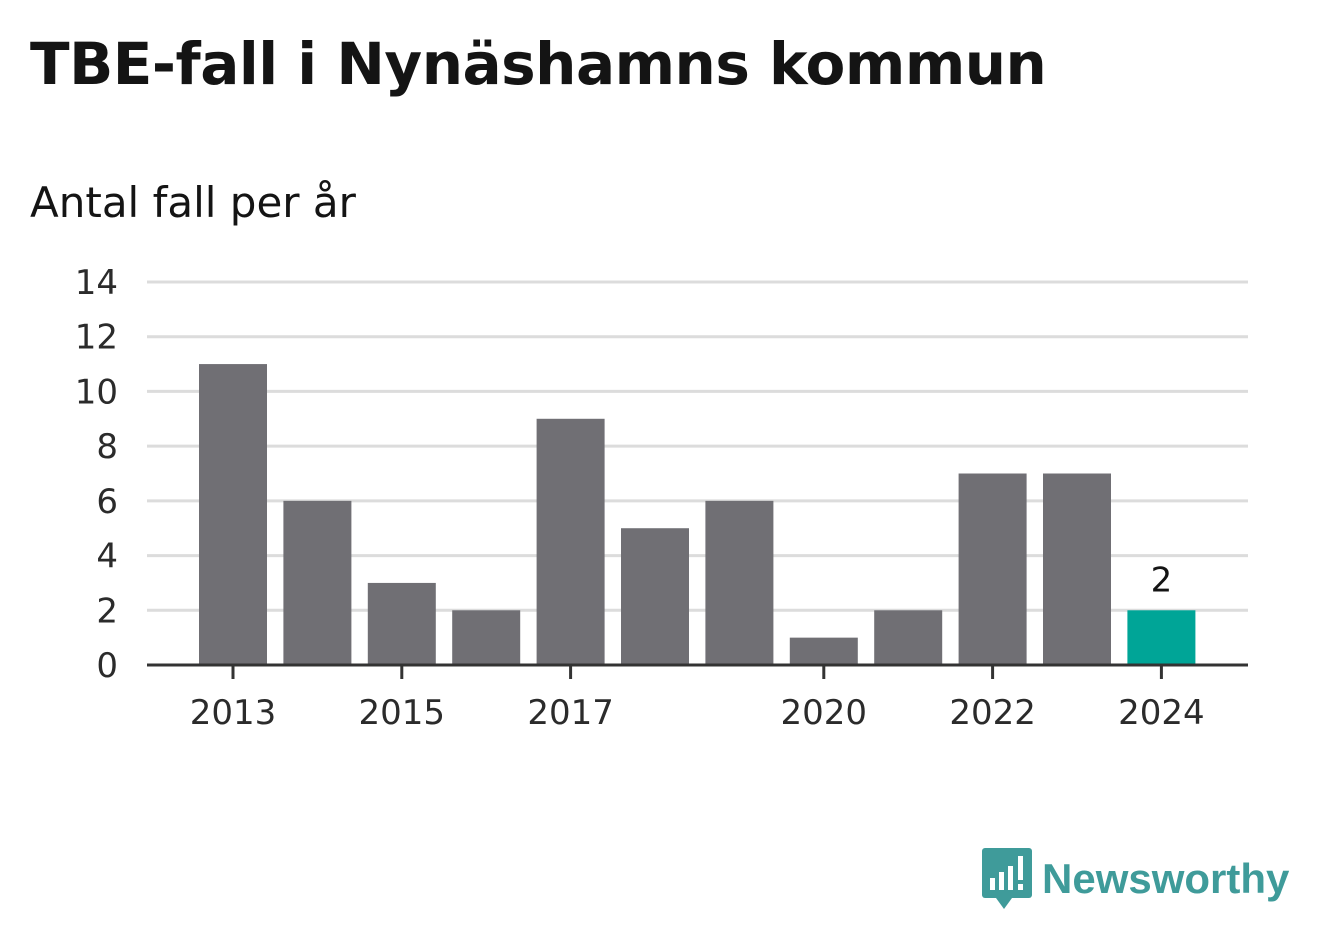 The image size is (1322, 939). Describe the element at coordinates (1161, 713) in the screenshot. I see `x-tick-label: 2024` at that location.